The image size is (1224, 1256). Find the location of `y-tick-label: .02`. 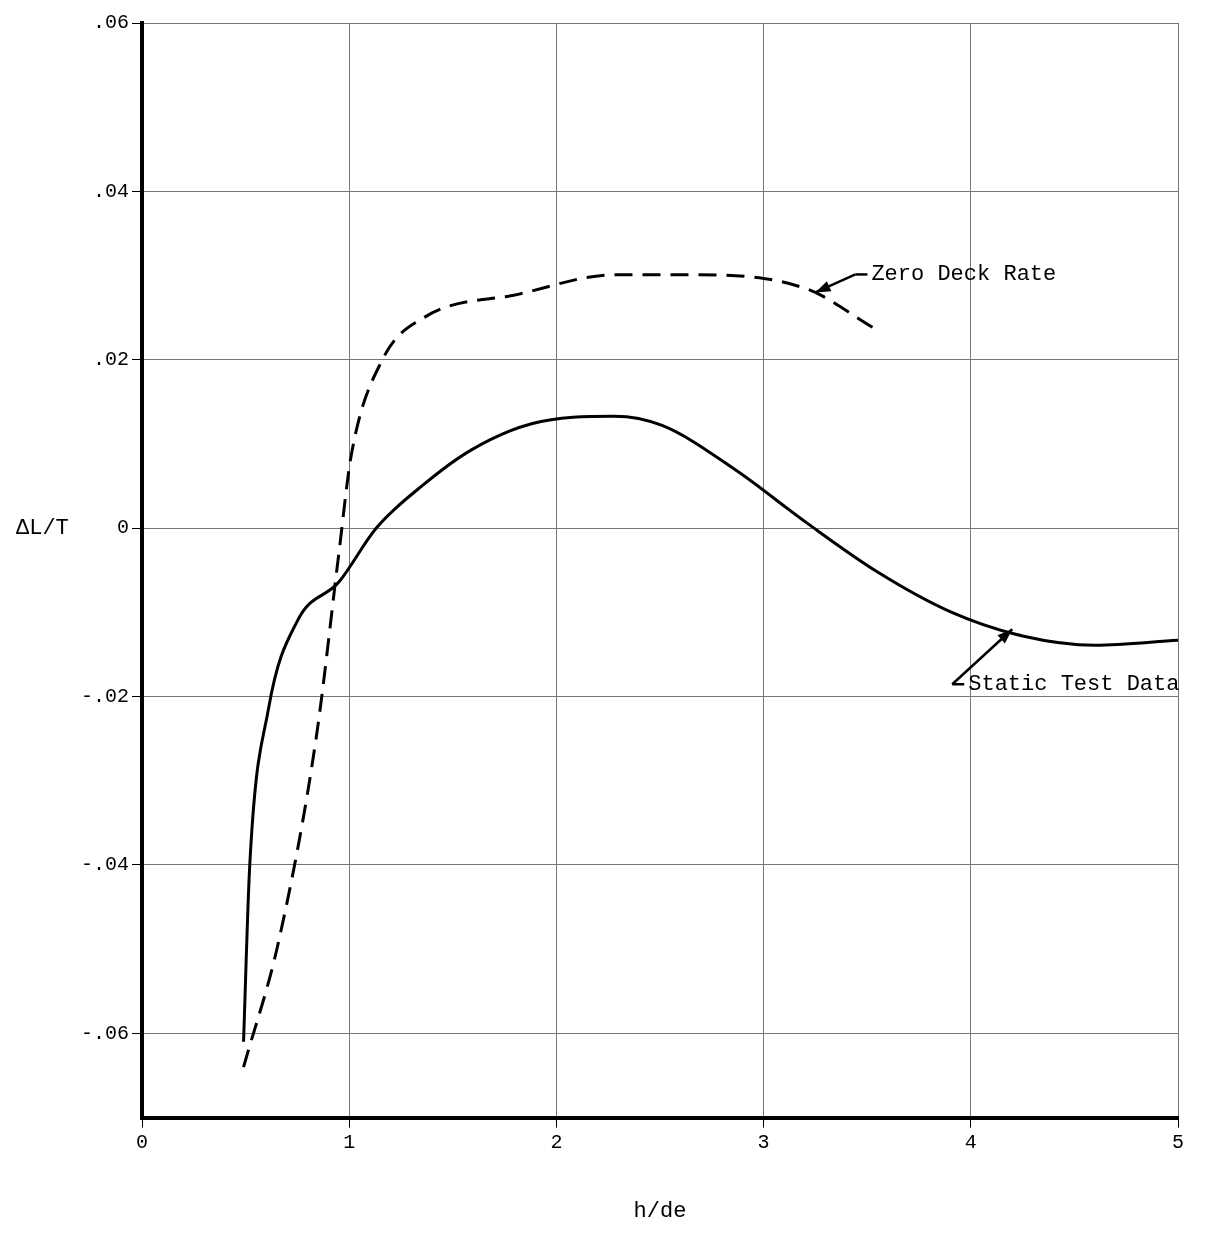

y-tick-label: .02 is located at coordinates (111, 360).